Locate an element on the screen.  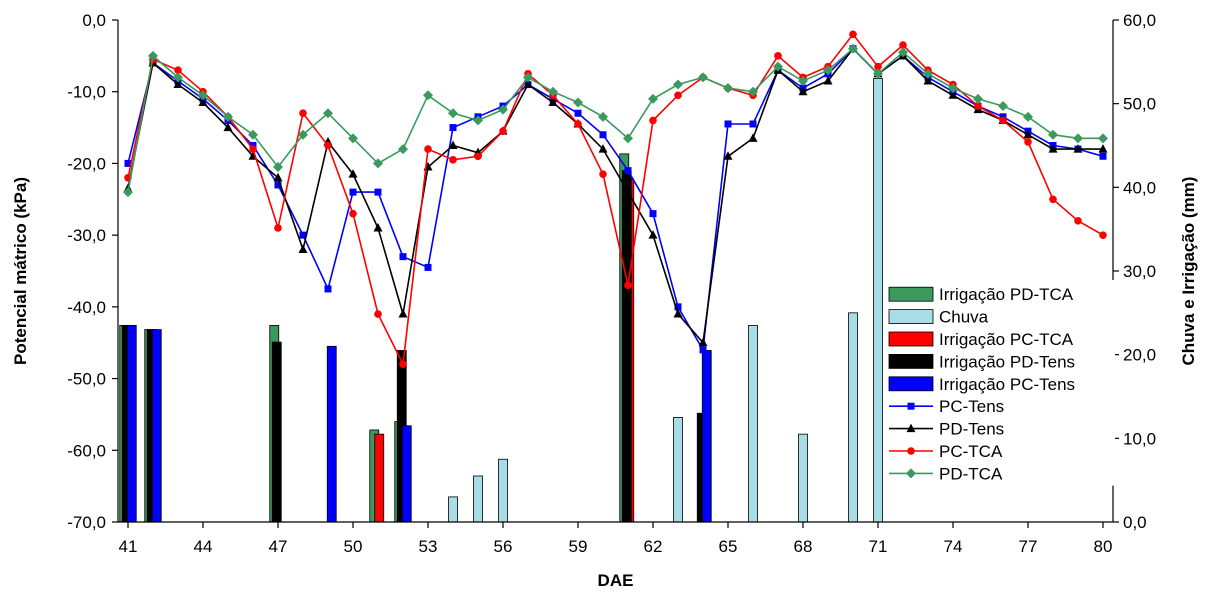
legend-item-pc-tens: PC-Tens is located at coordinates (946, 406).